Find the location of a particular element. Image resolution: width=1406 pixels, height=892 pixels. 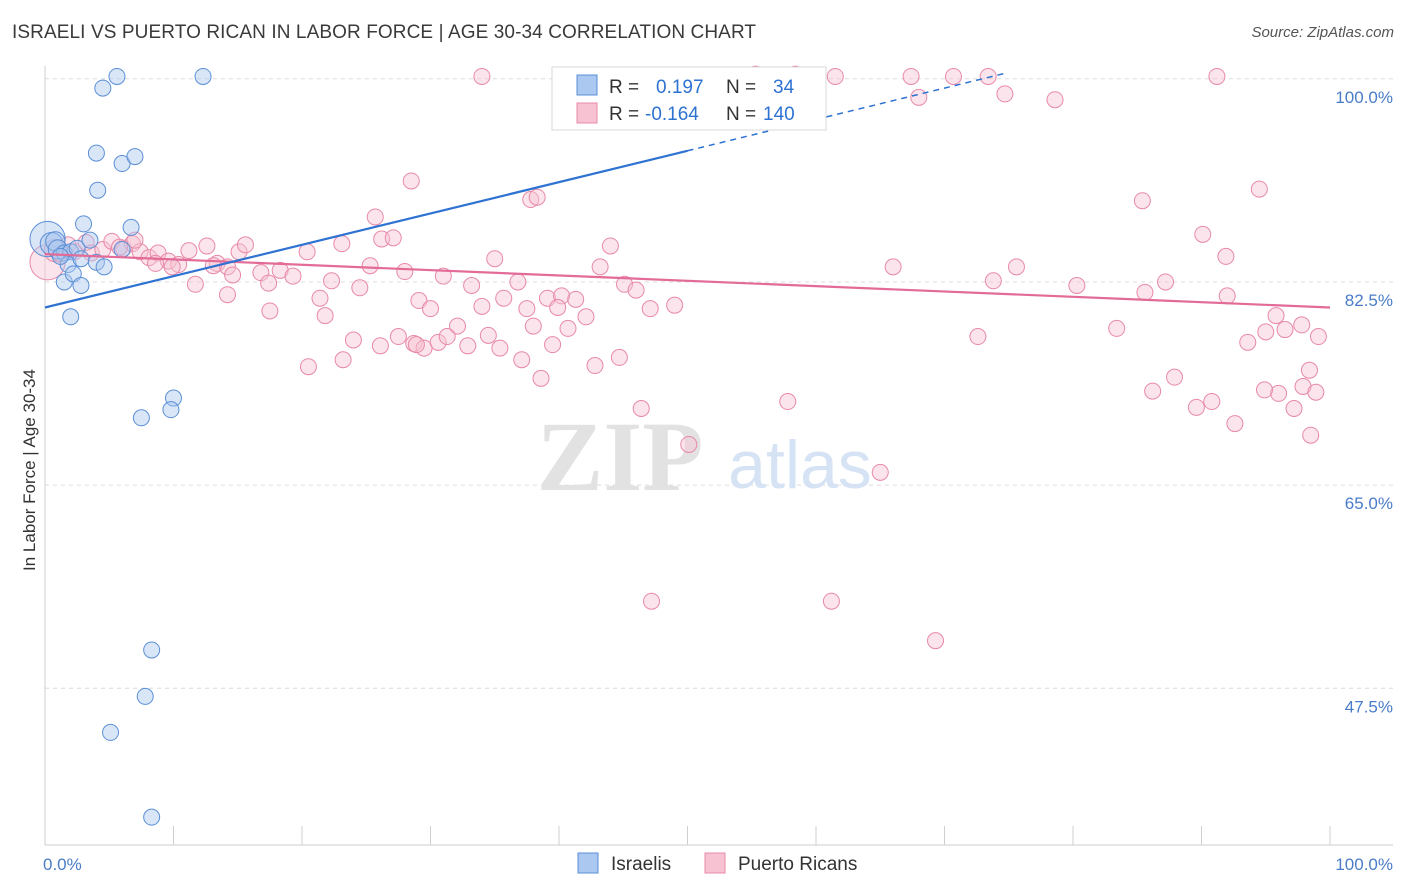

legend-n-label-israelis: N = is located at coordinates (741, 87).